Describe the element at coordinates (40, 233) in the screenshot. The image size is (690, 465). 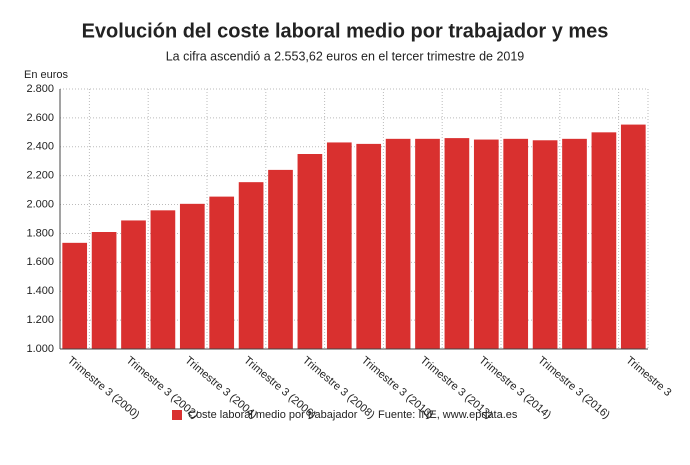
I see `y-tick-label: 1.800` at that location.